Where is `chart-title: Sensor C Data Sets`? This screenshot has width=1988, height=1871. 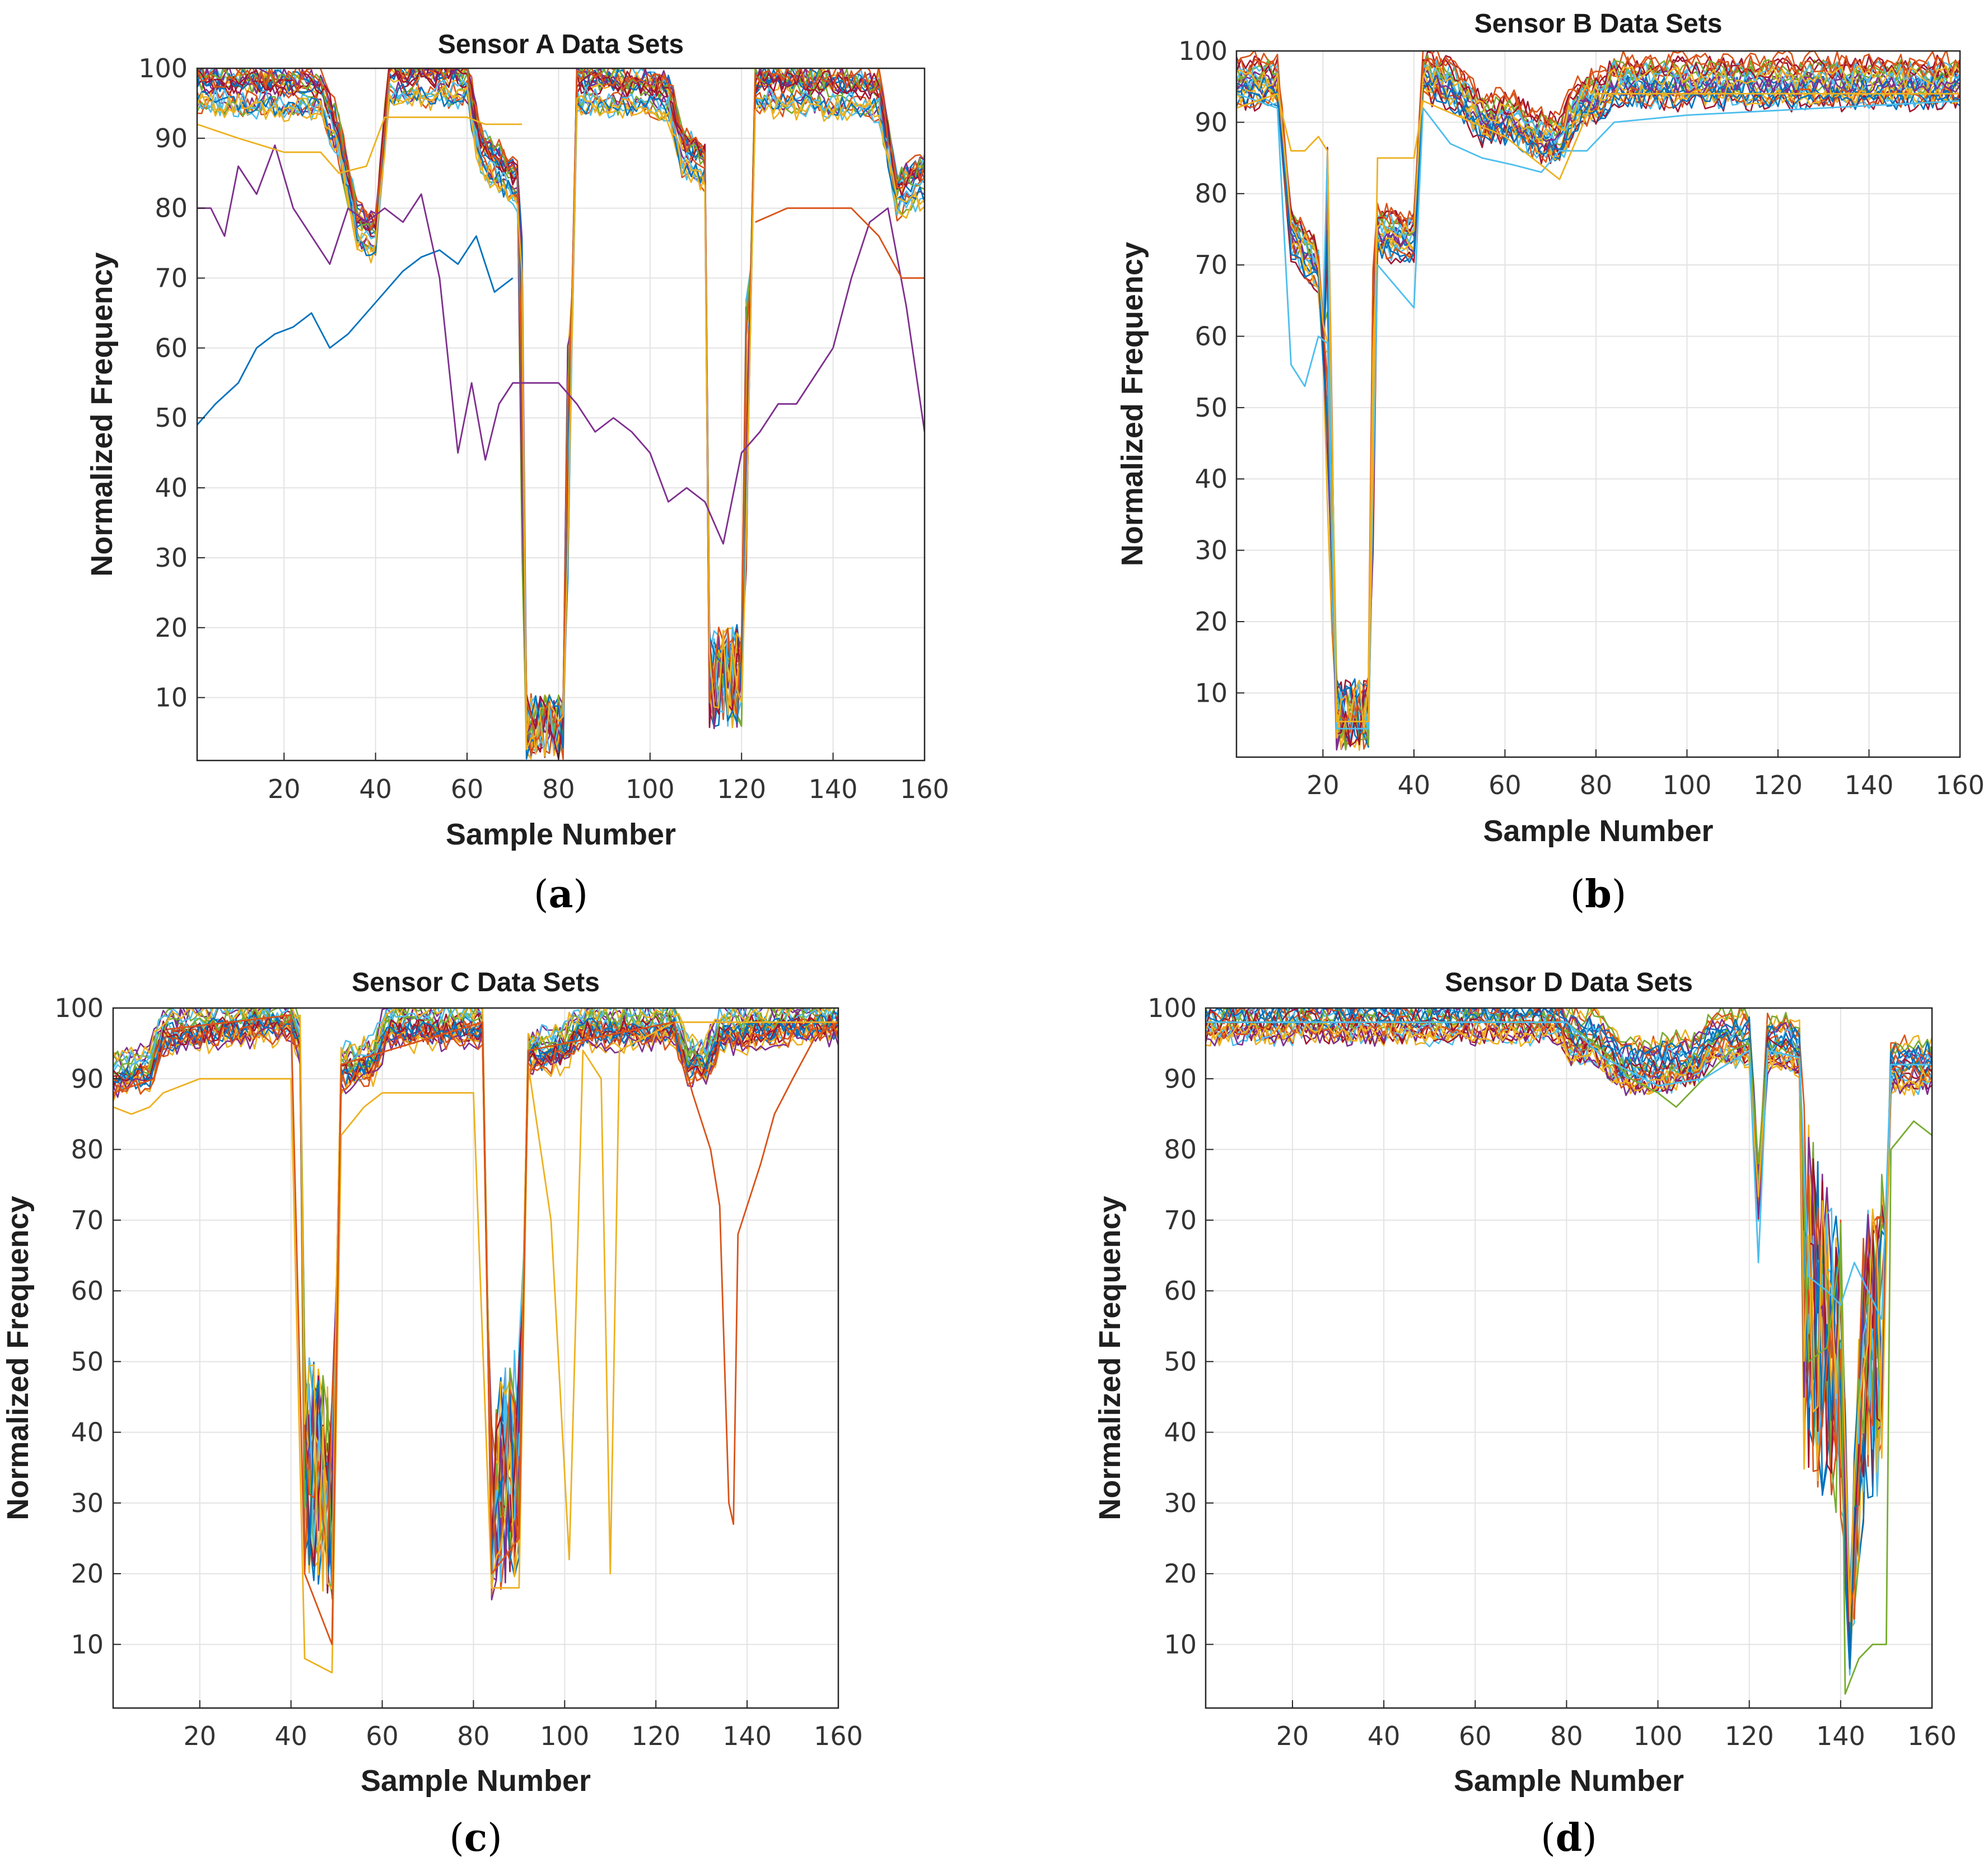
chart-title: Sensor C Data Sets is located at coordinates (476, 983).